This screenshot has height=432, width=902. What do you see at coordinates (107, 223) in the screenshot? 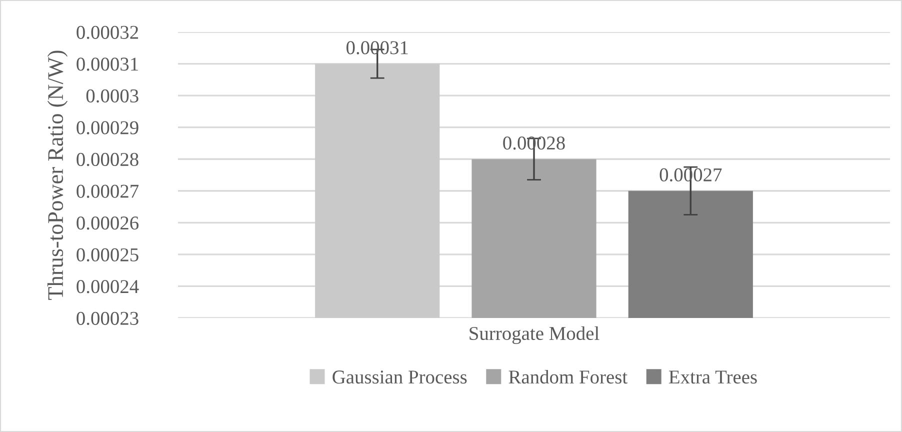
I see `y-tick-label: 0.00026` at bounding box center [107, 223].